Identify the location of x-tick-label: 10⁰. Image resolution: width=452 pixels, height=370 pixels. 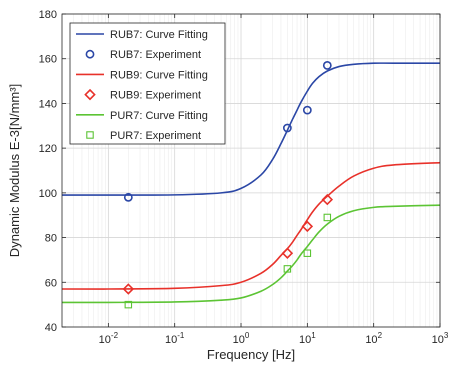
(241, 338).